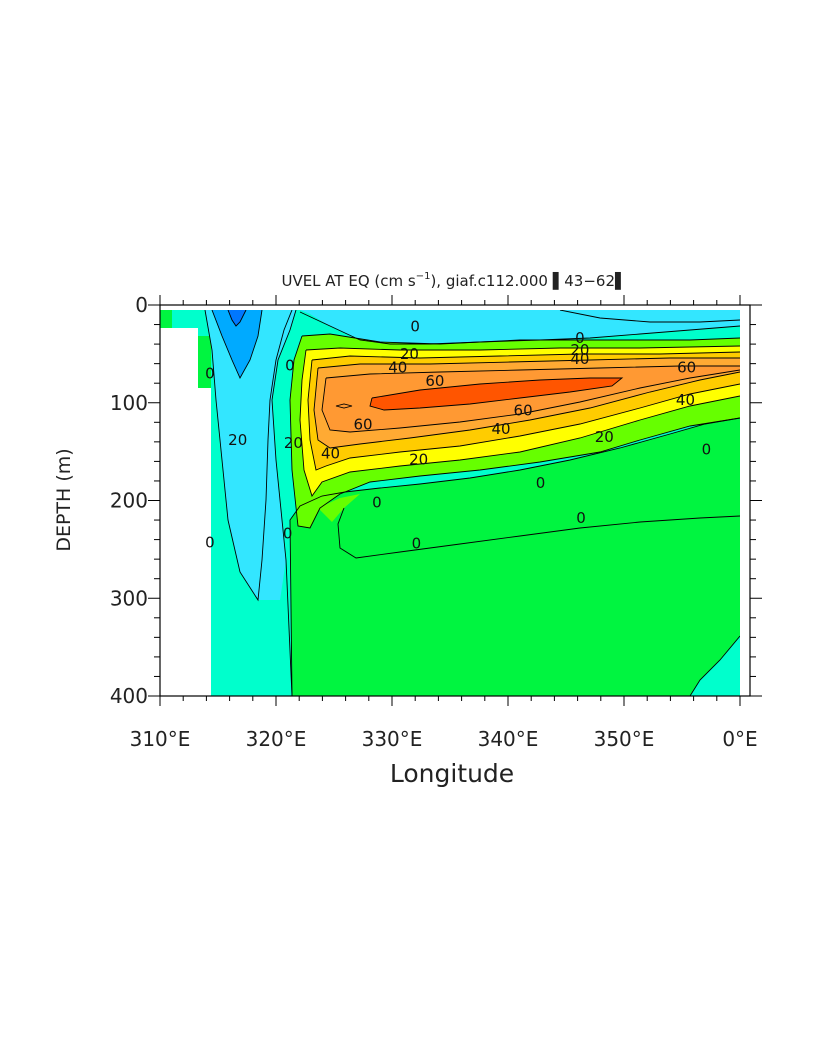 This screenshot has width=818, height=1055. What do you see at coordinates (276, 739) in the screenshot?
I see `x-tick-label: 320°E` at bounding box center [276, 739].